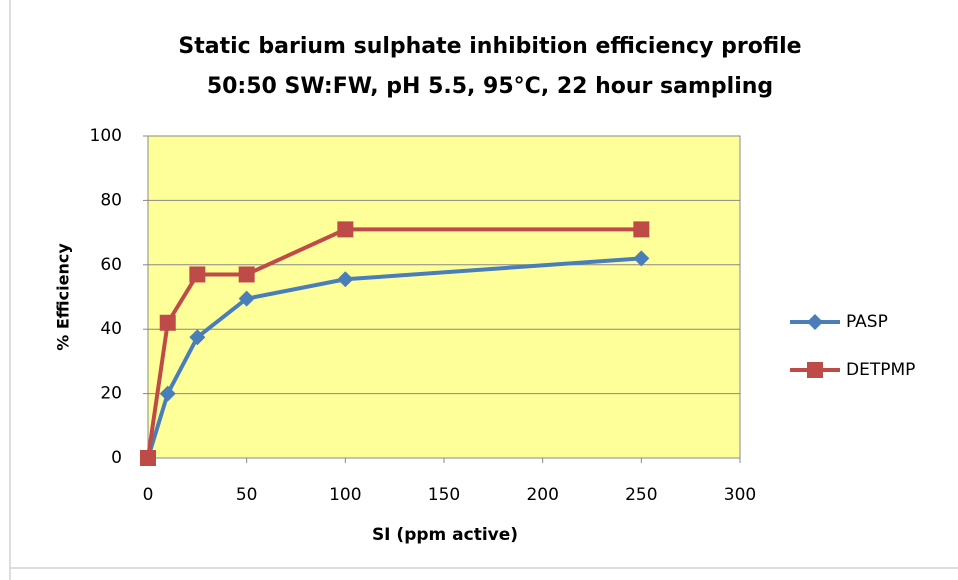  What do you see at coordinates (542, 495) in the screenshot?
I see `x-tick-label: 200` at bounding box center [542, 495].